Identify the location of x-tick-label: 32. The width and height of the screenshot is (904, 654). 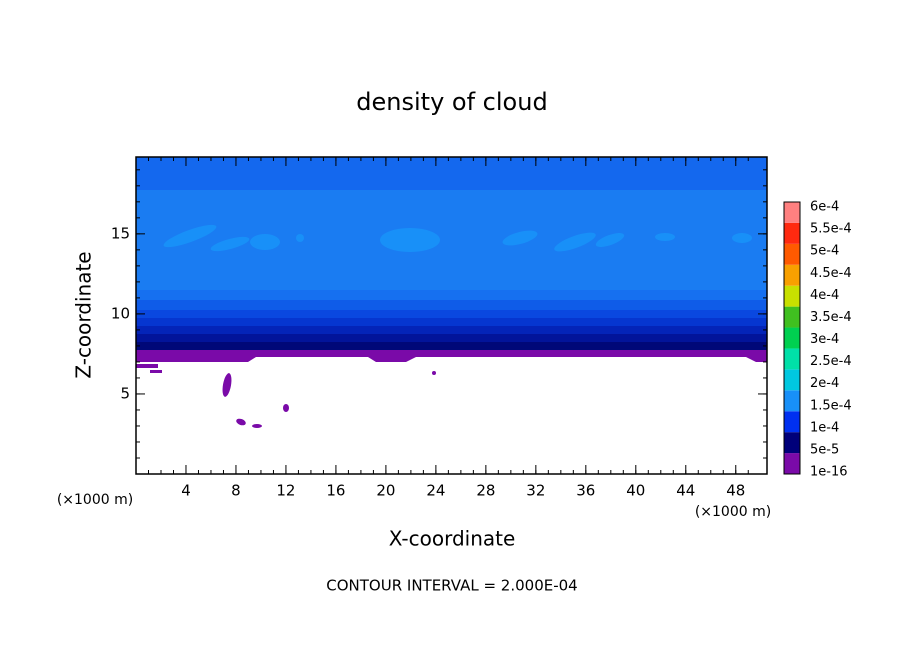
(535, 491).